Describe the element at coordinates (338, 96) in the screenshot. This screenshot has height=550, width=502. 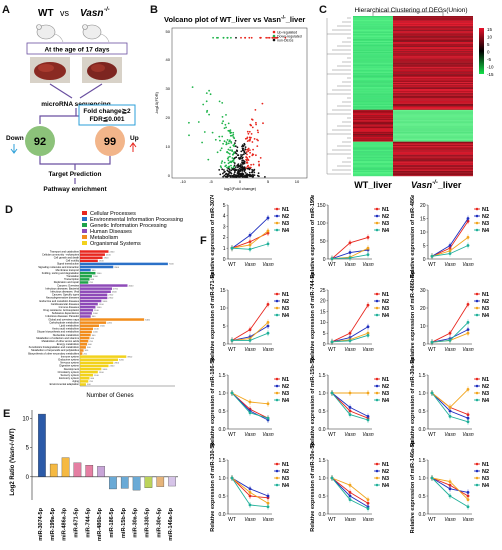
I see `heatmap-dendrogram` at that location.